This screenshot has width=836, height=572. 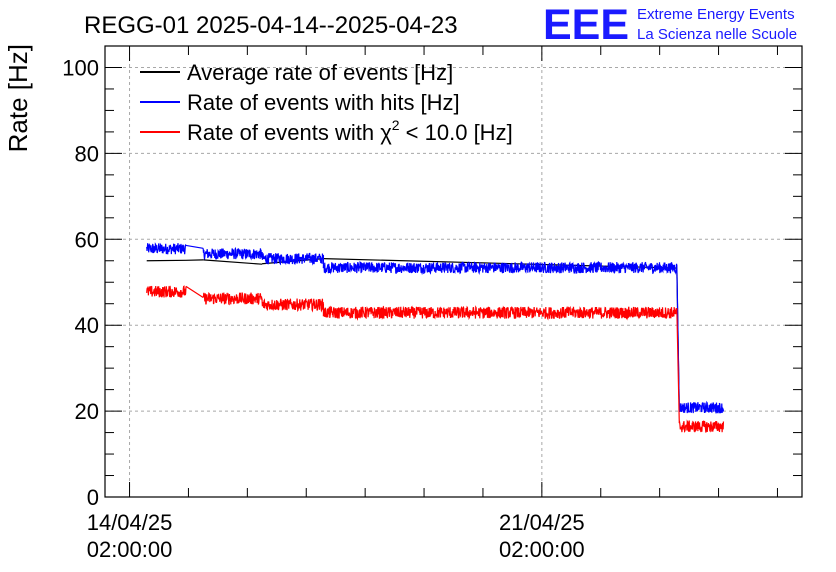 What do you see at coordinates (233, 262) in the screenshot?
I see `series-0-segment` at bounding box center [233, 262].